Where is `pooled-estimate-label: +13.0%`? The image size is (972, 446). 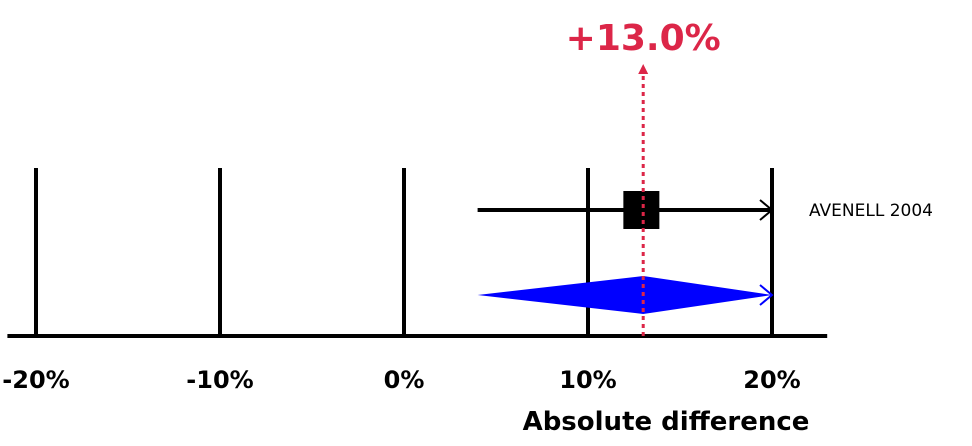
pooled-estimate-label: +13.0% is located at coordinates (643, 38).